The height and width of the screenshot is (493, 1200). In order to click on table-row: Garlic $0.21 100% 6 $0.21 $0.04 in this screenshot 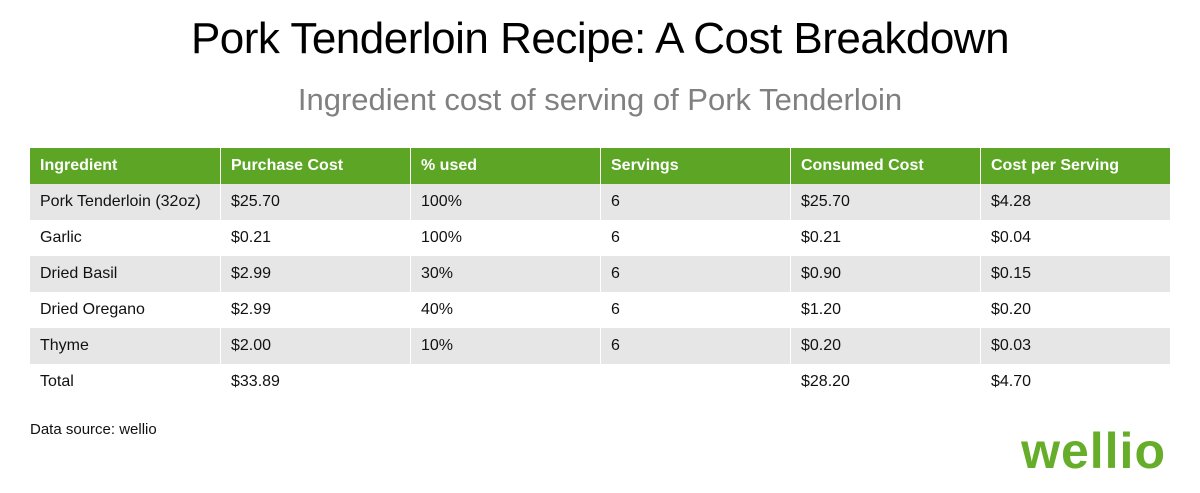, I will do `click(600, 238)`.